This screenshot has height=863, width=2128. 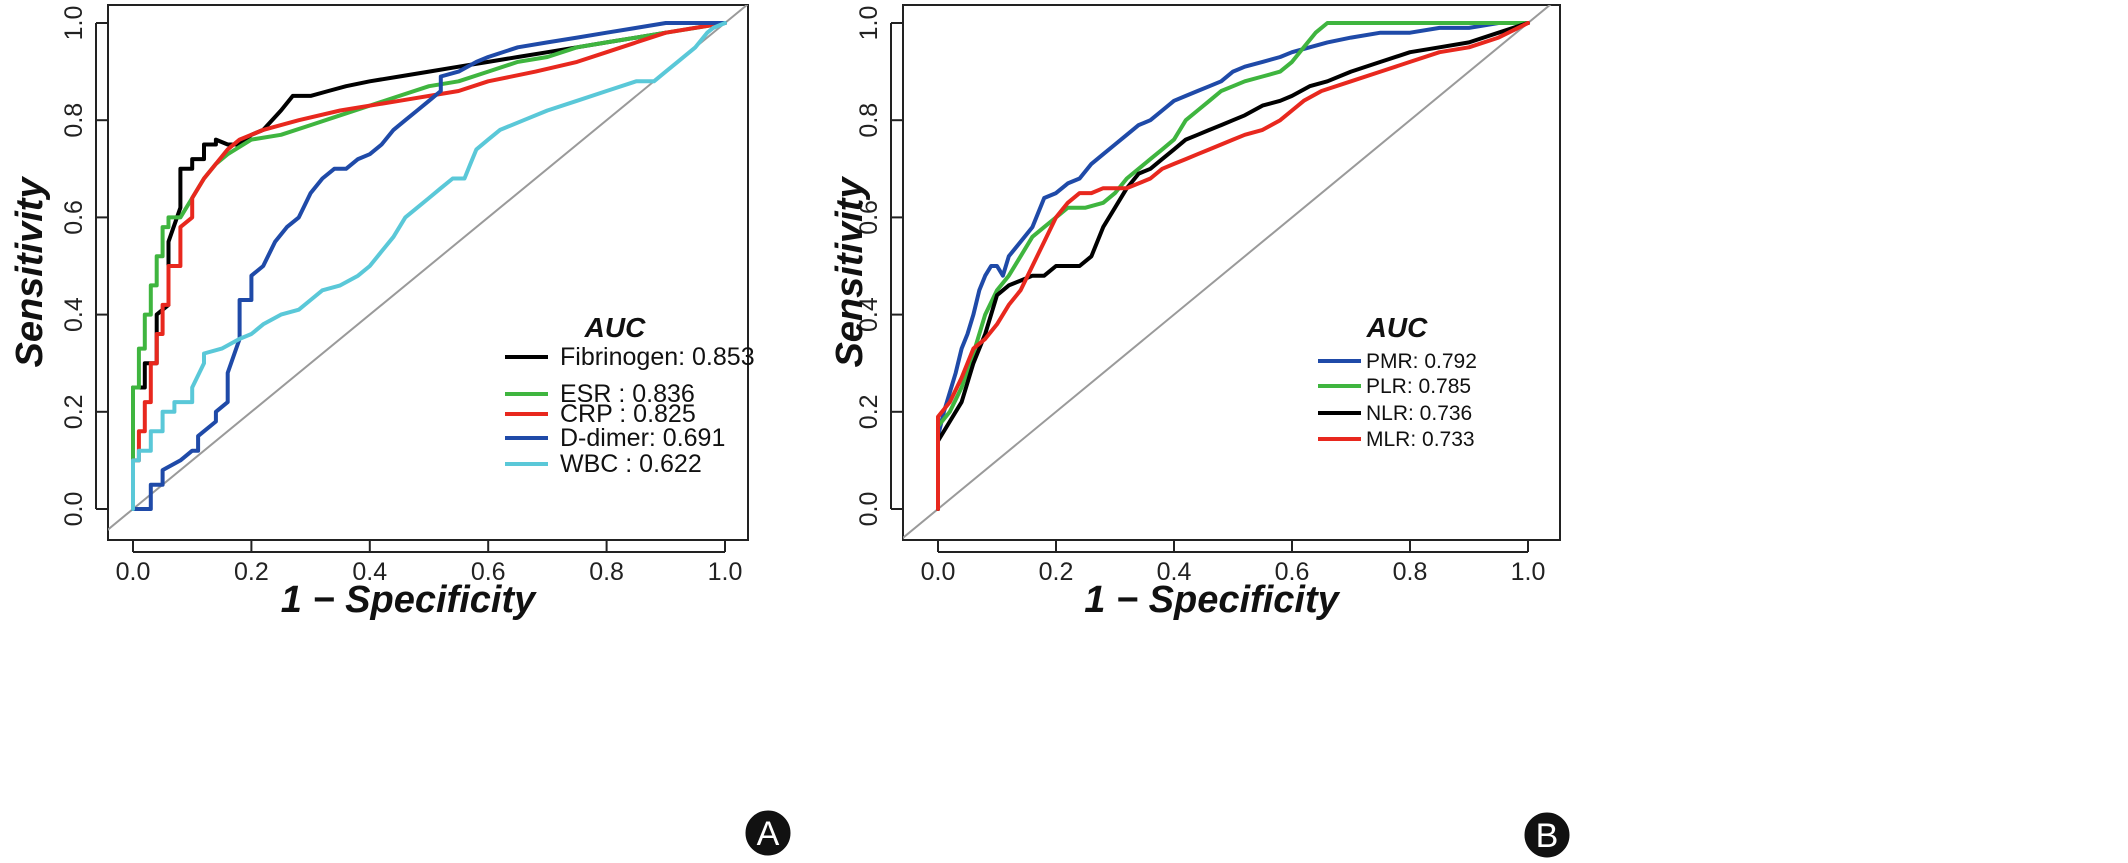 I want to click on legend-label: D-dimer: 0.691, so click(x=642, y=438).